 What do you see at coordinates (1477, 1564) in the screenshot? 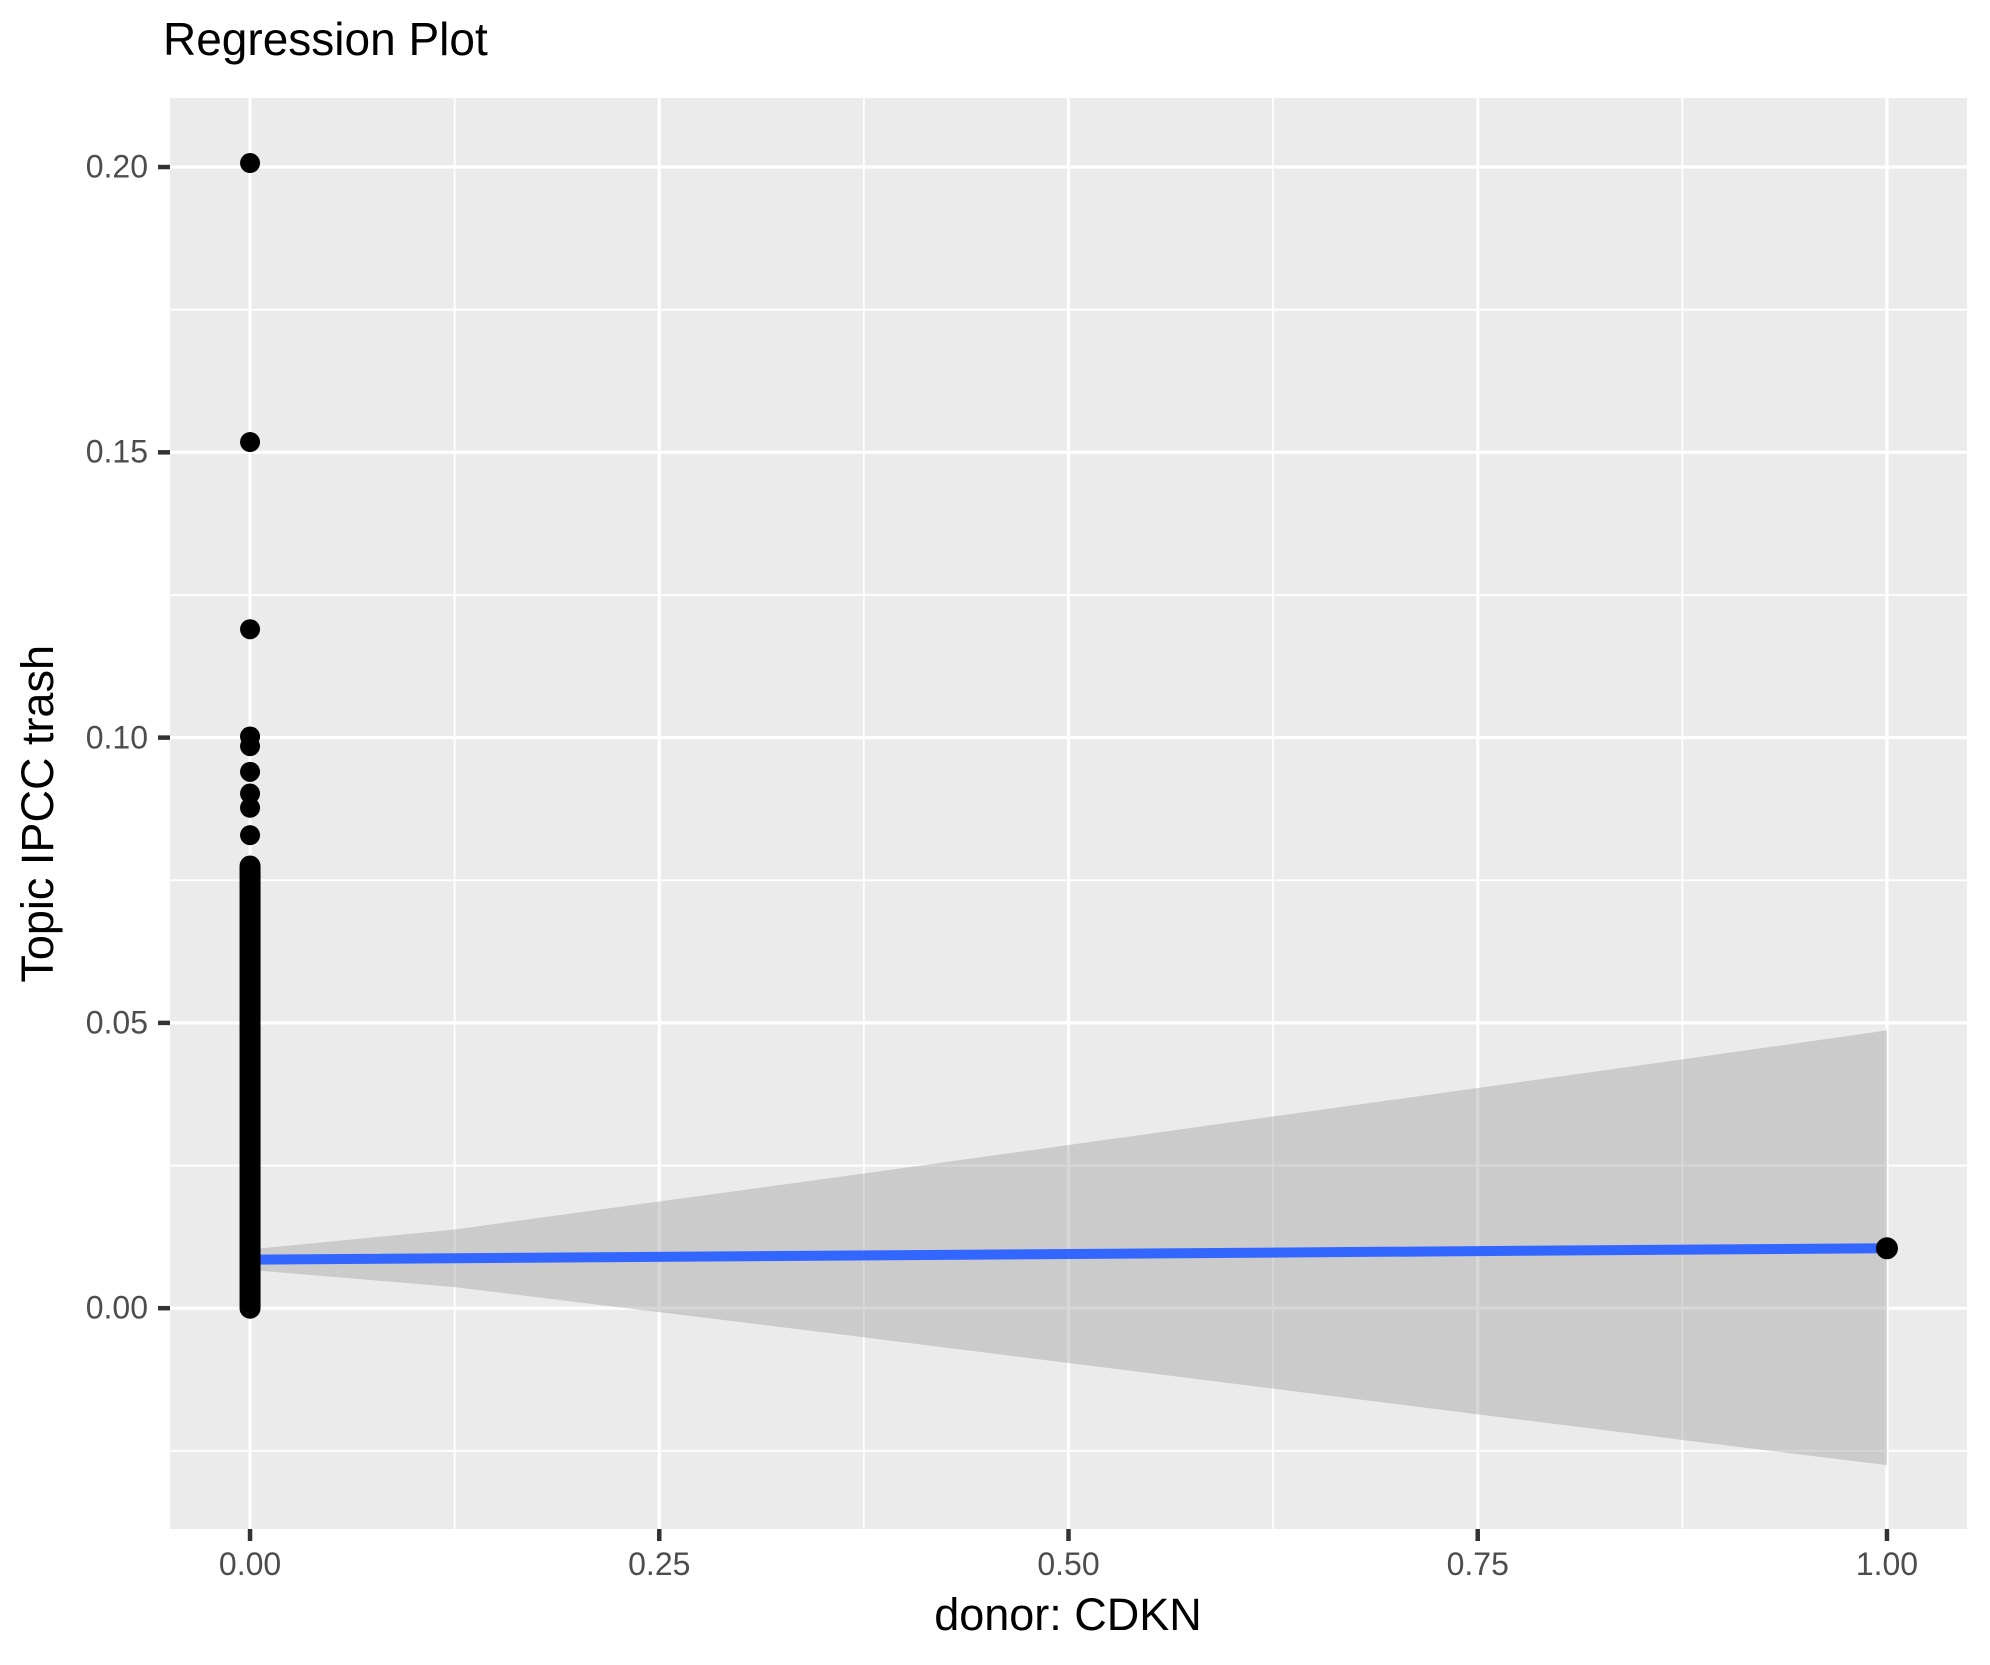
I see `x-tick-label: 0.75` at bounding box center [1477, 1564].